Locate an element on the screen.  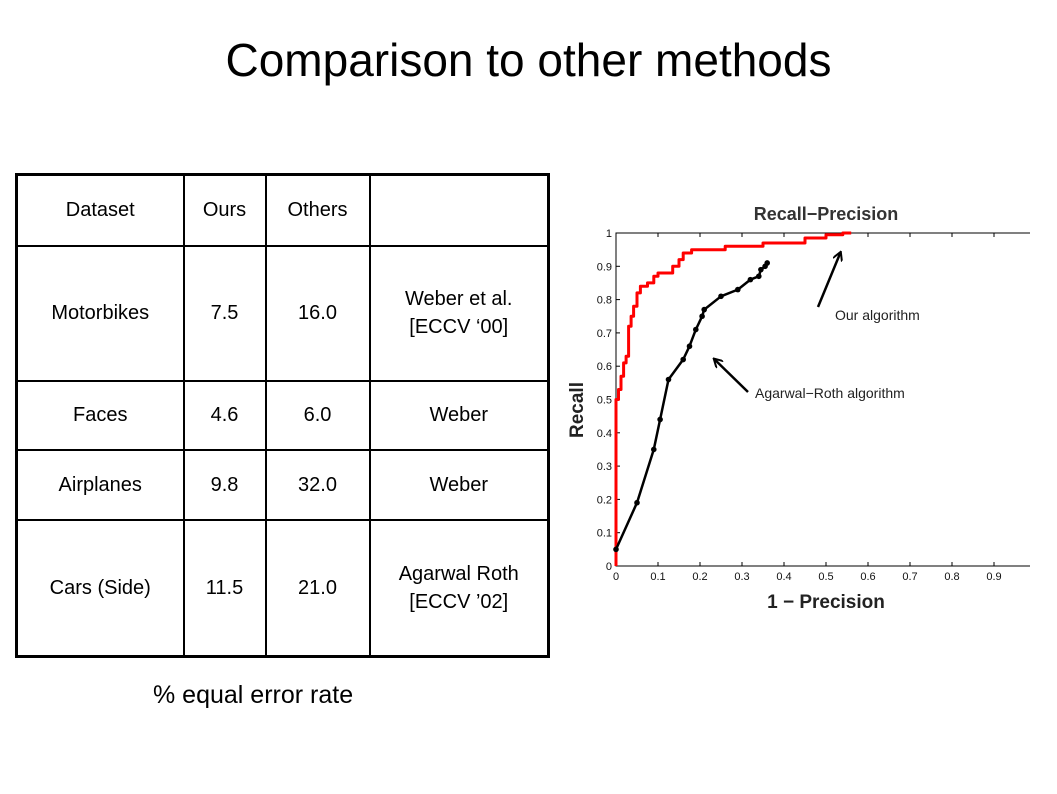
x-tick-label: 0.9 is located at coordinates (993, 577).